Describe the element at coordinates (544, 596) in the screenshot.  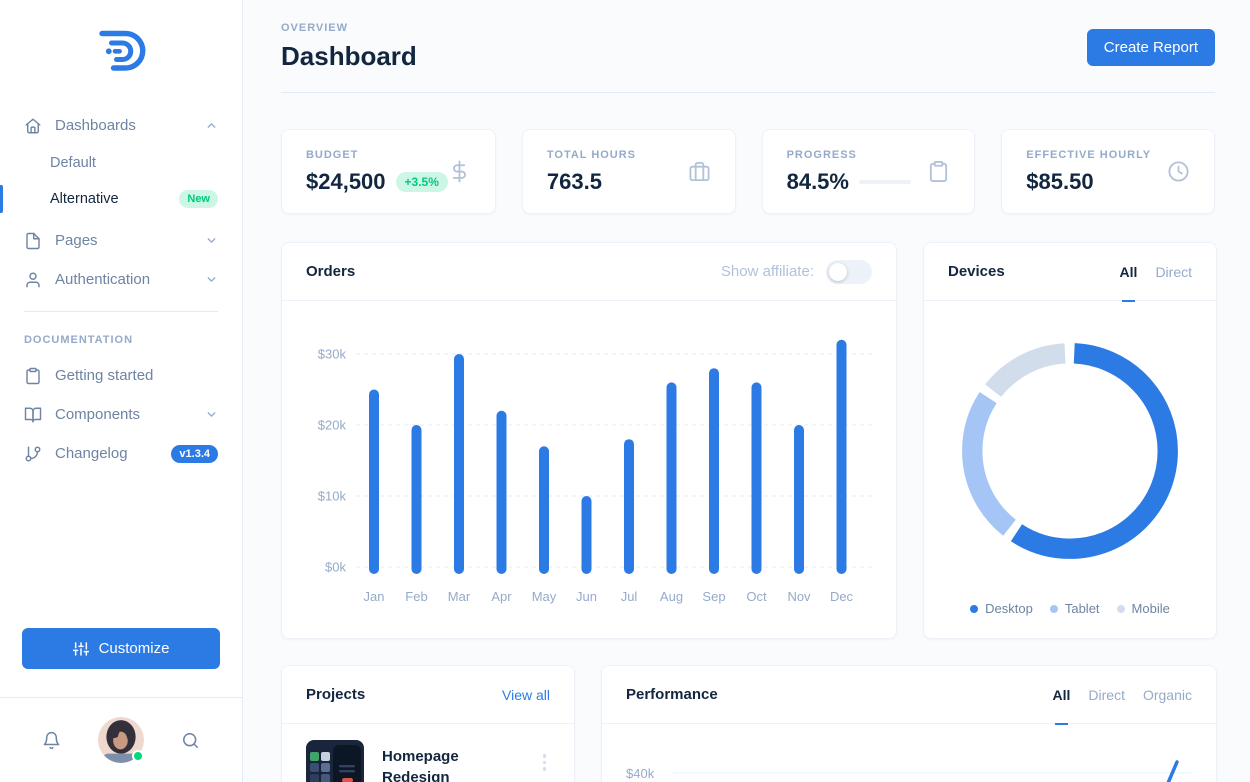
I see `svg-text: May` at that location.